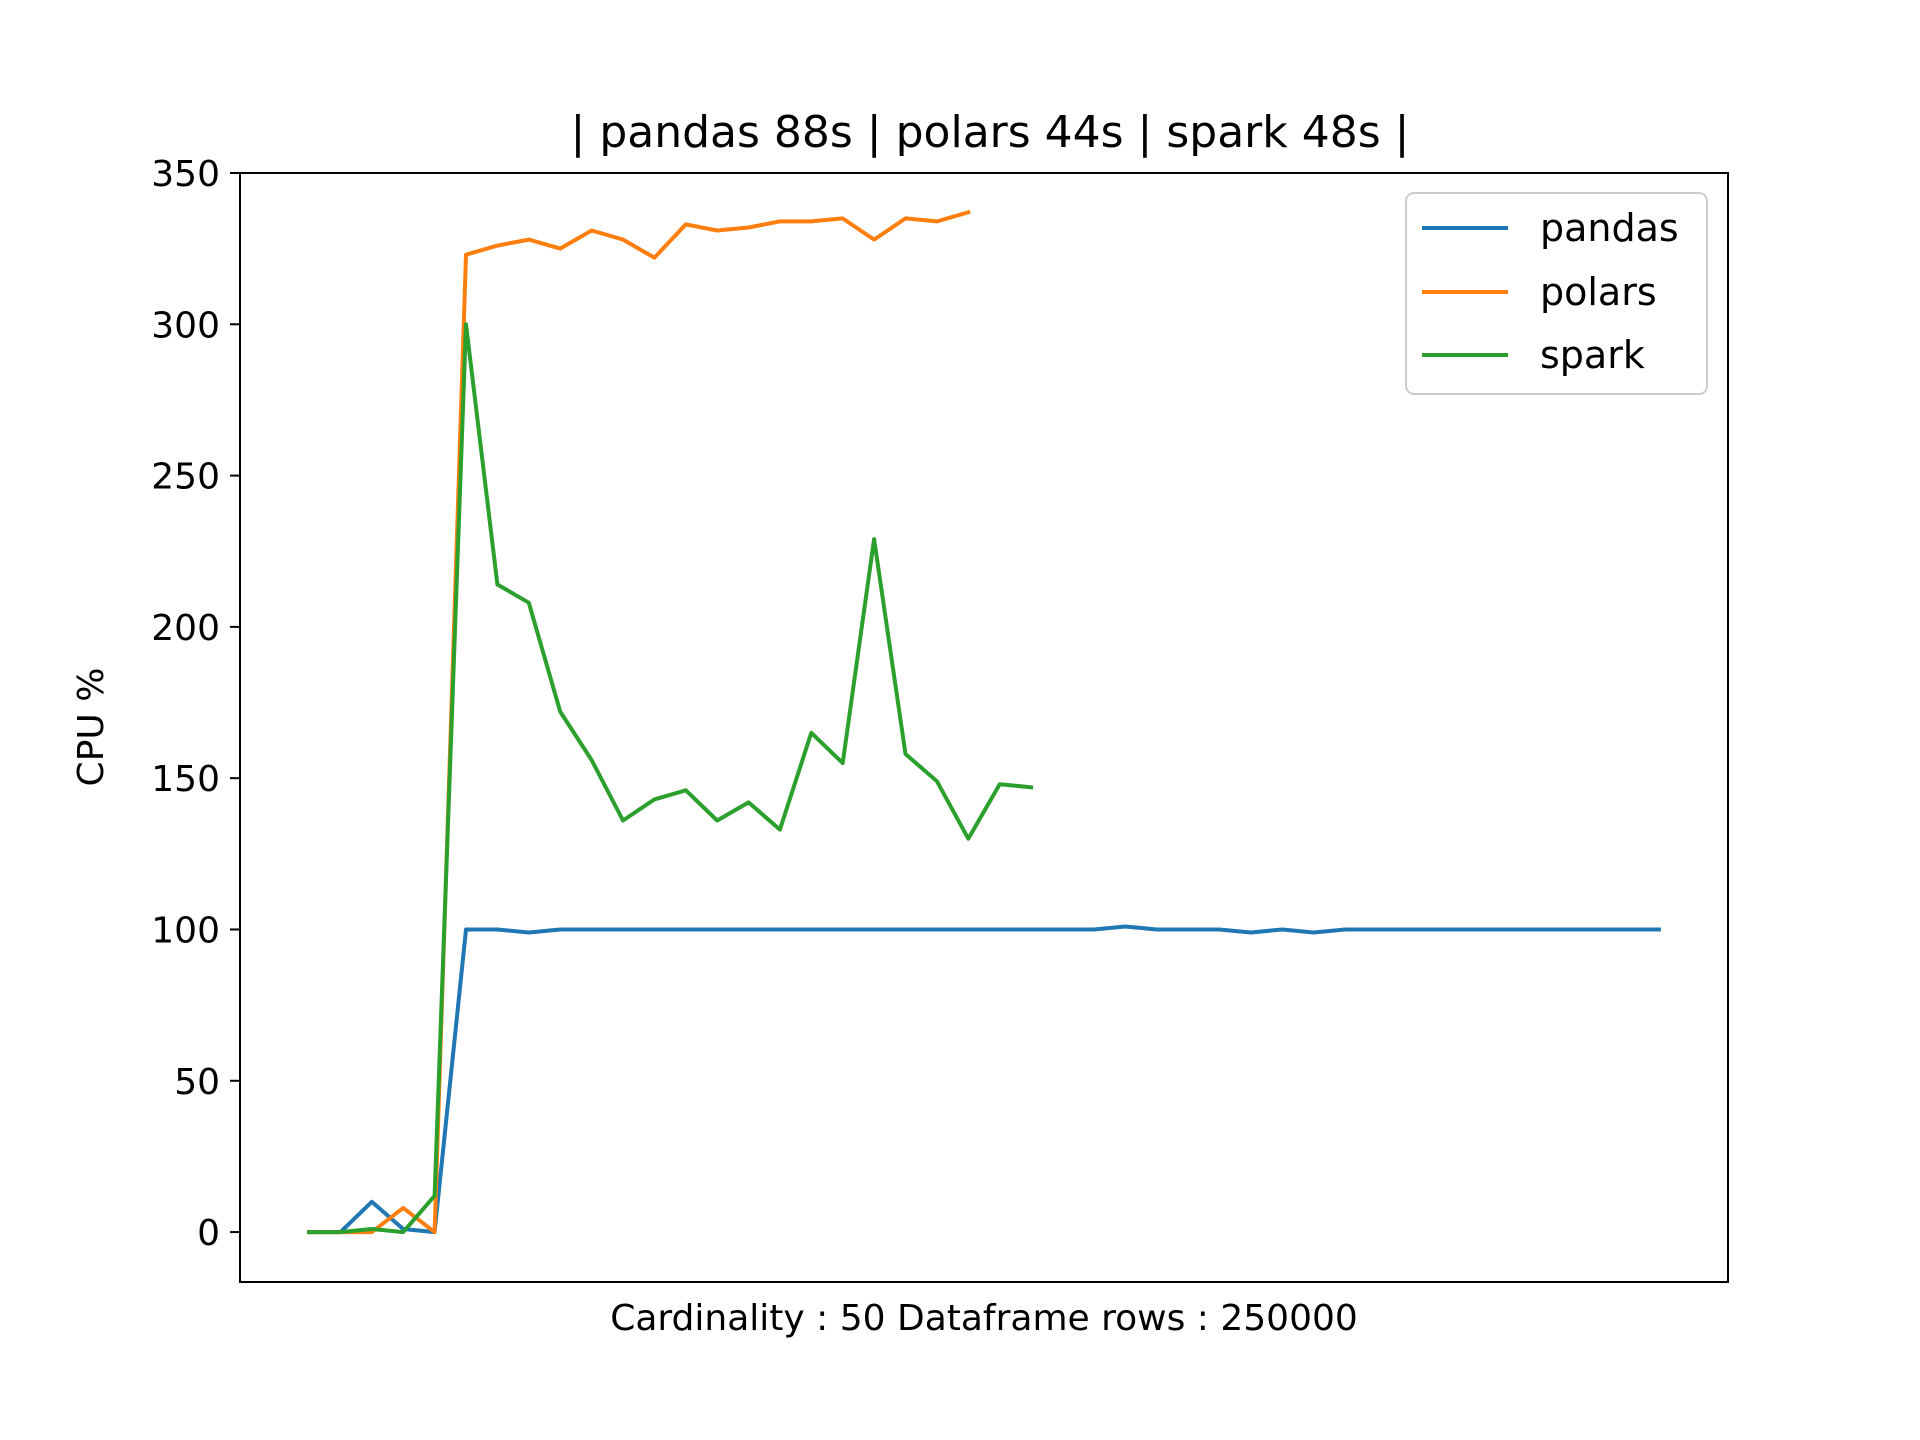 The height and width of the screenshot is (1440, 1920). What do you see at coordinates (208, 1233) in the screenshot?
I see `y-tick-label-0: 0` at bounding box center [208, 1233].